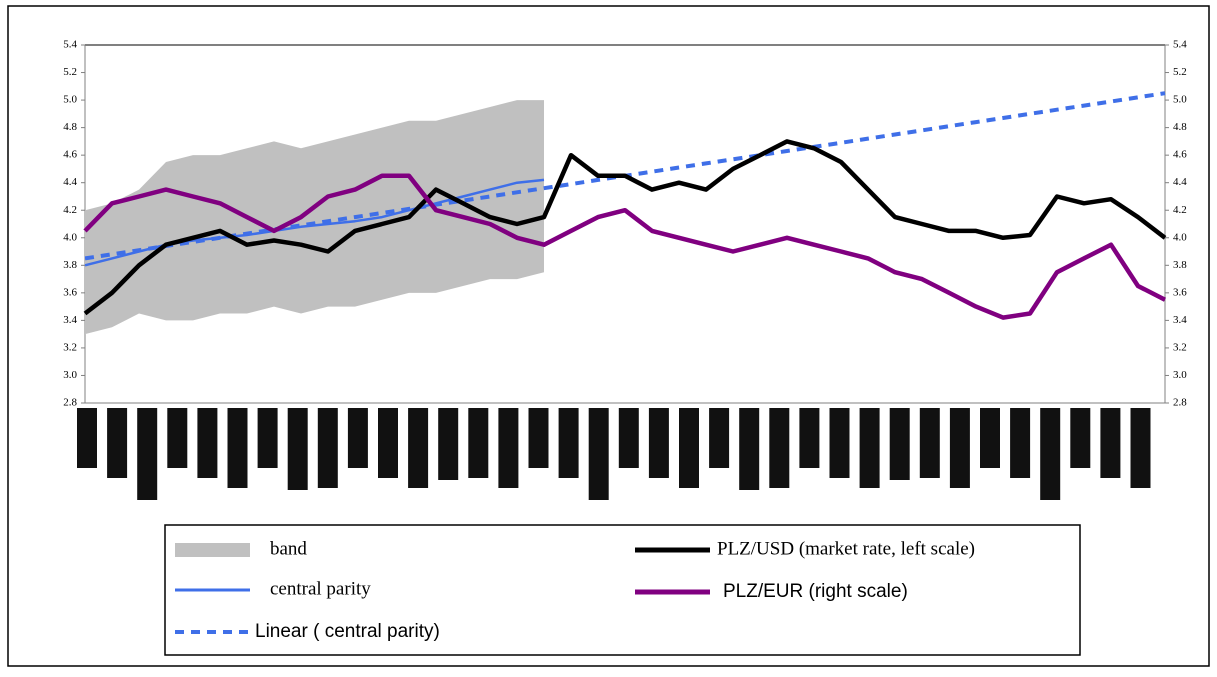  What do you see at coordinates (1180, 403) in the screenshot?
I see `y2-tick-label: 2.8` at bounding box center [1180, 403].